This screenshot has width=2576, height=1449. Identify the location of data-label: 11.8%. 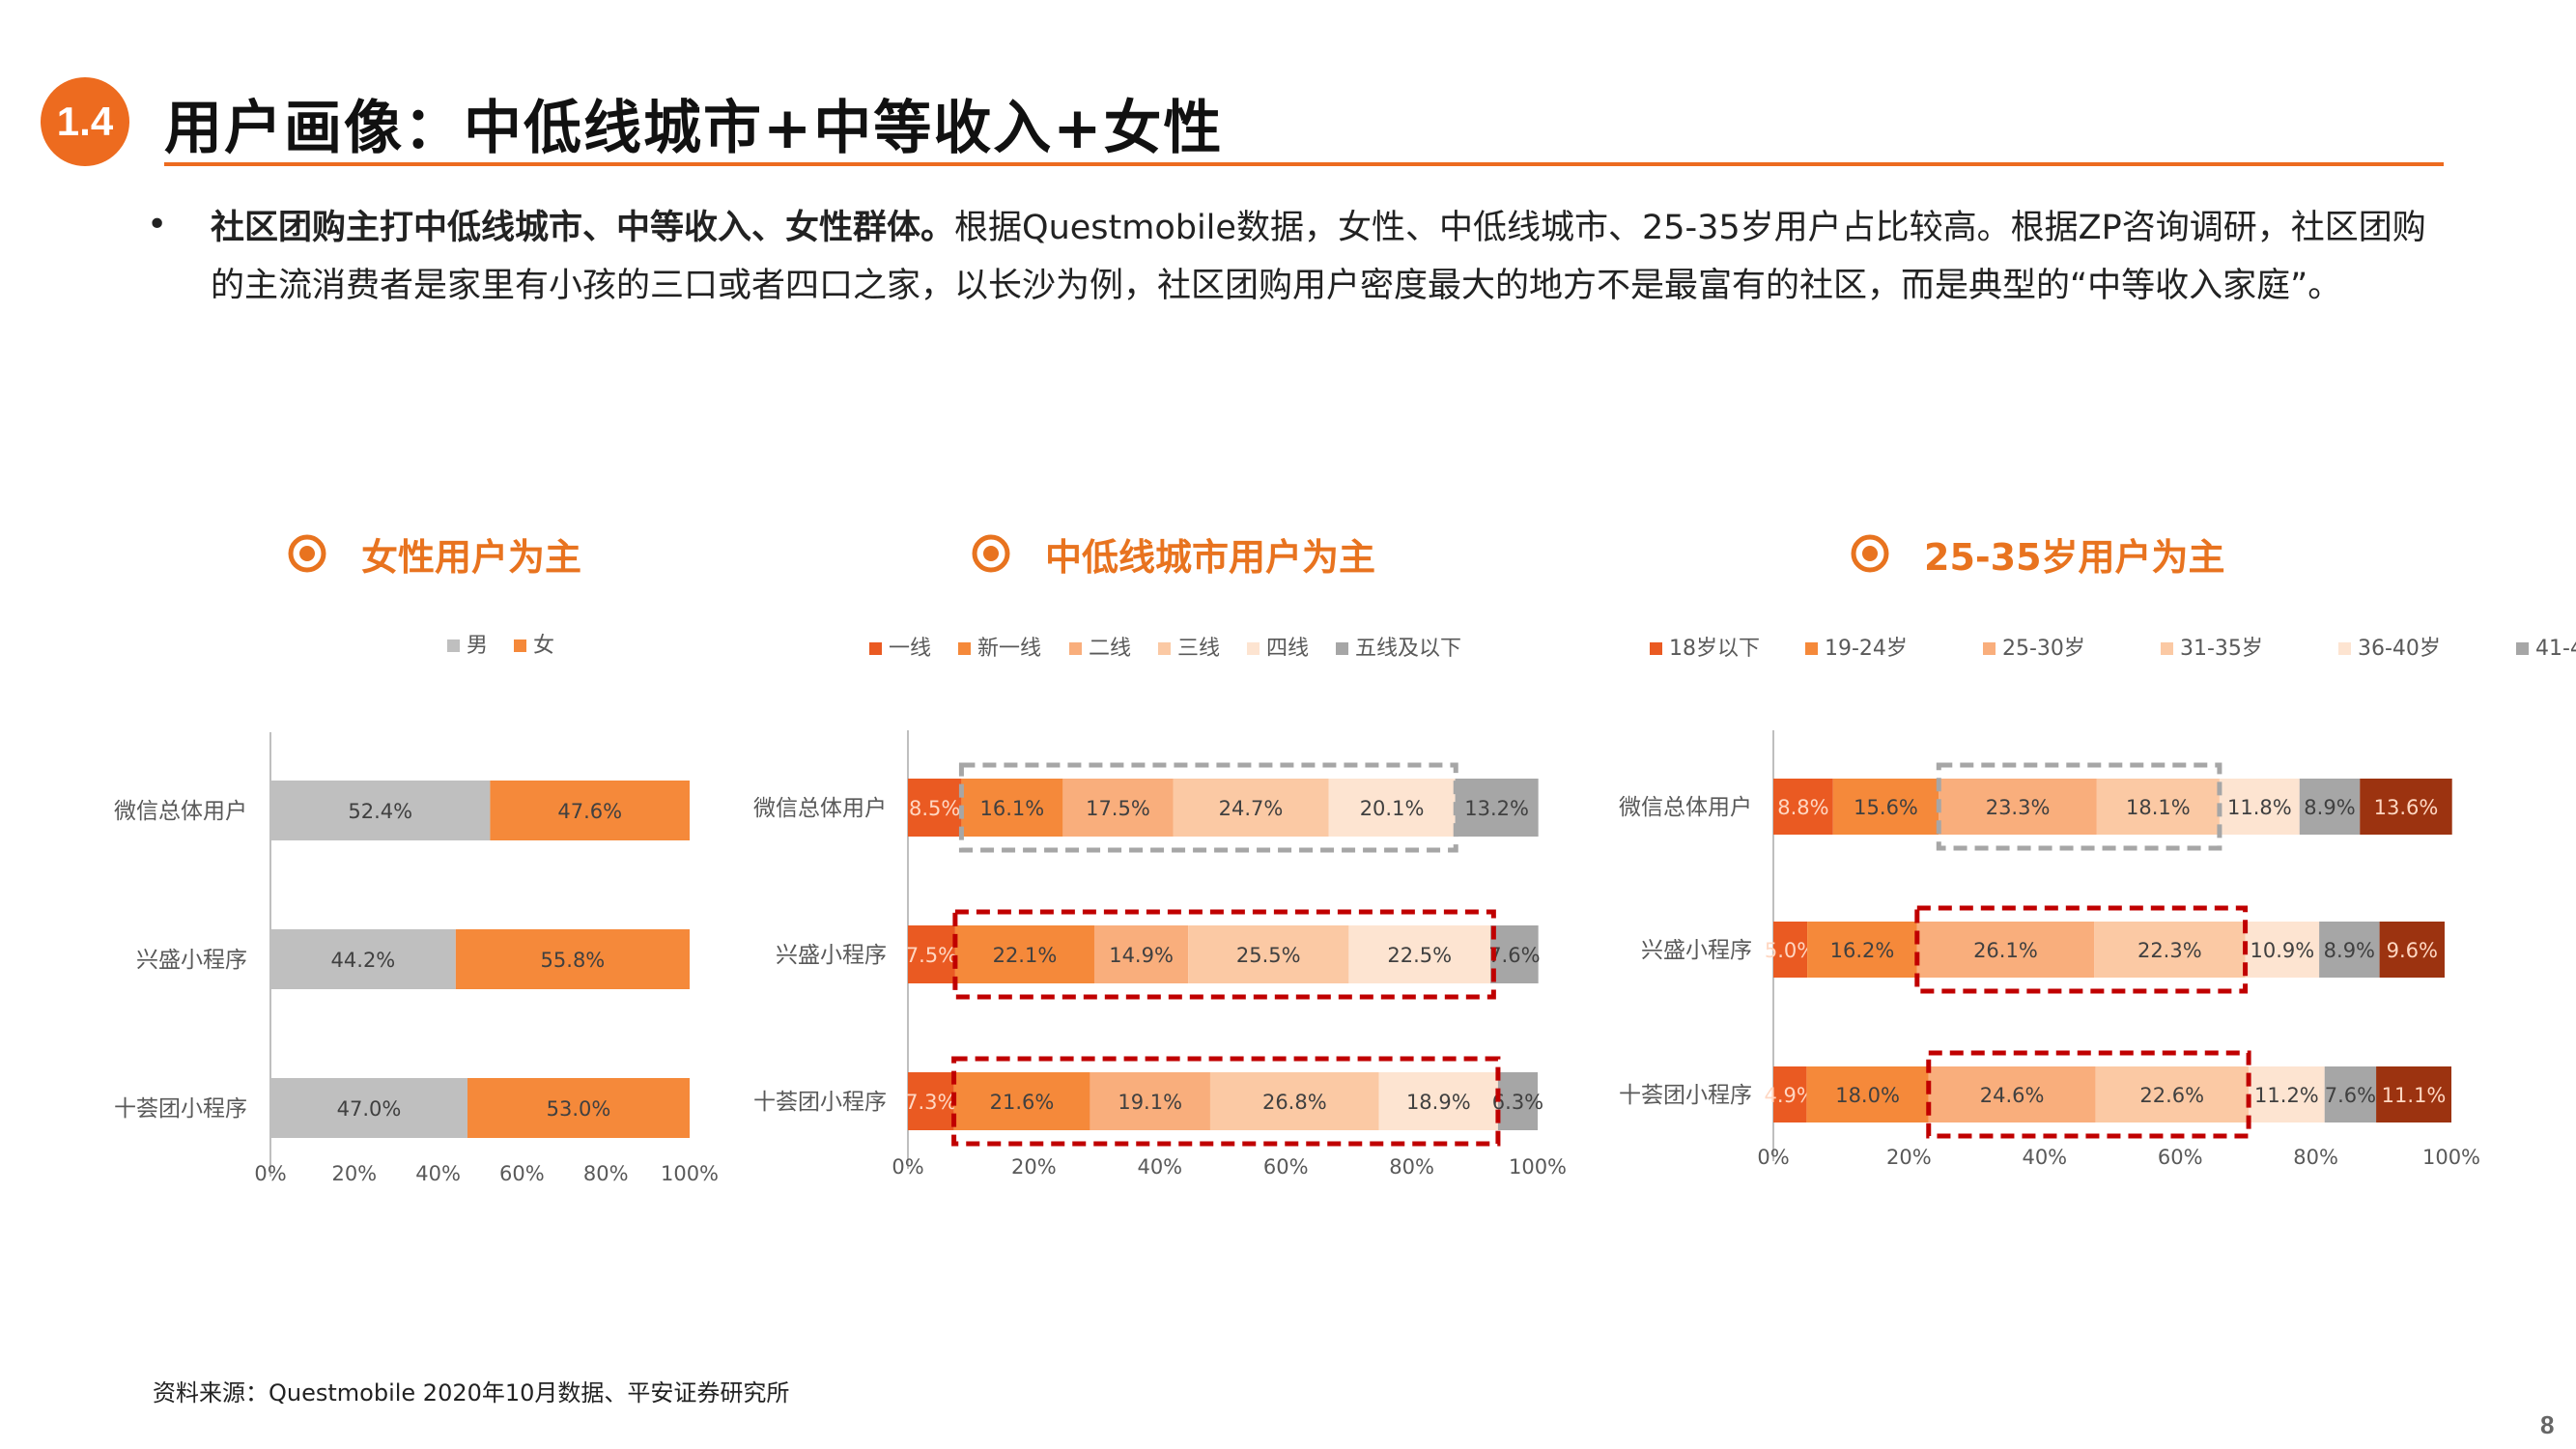
(2259, 807).